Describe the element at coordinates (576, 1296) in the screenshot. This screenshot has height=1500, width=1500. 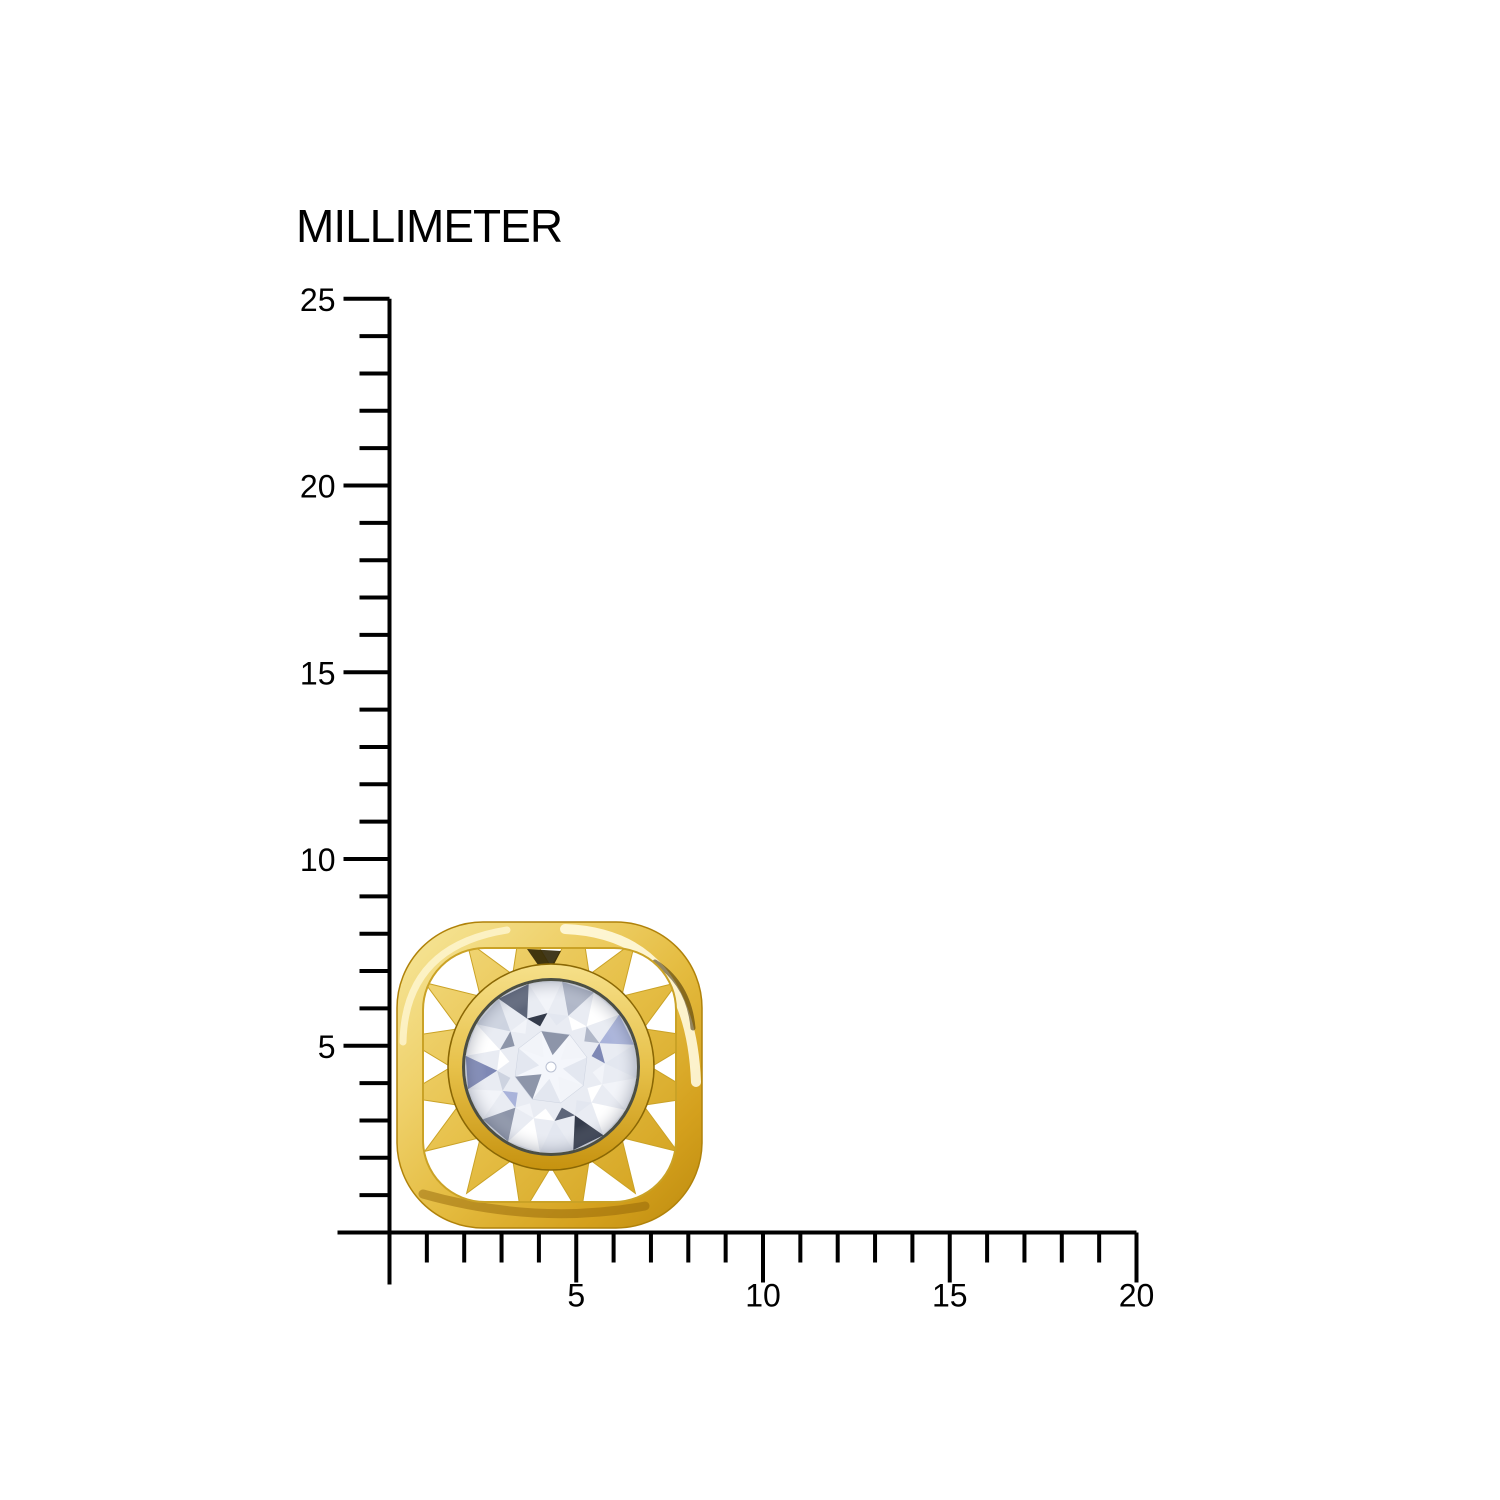
I see `x-axis-label: 5` at that location.